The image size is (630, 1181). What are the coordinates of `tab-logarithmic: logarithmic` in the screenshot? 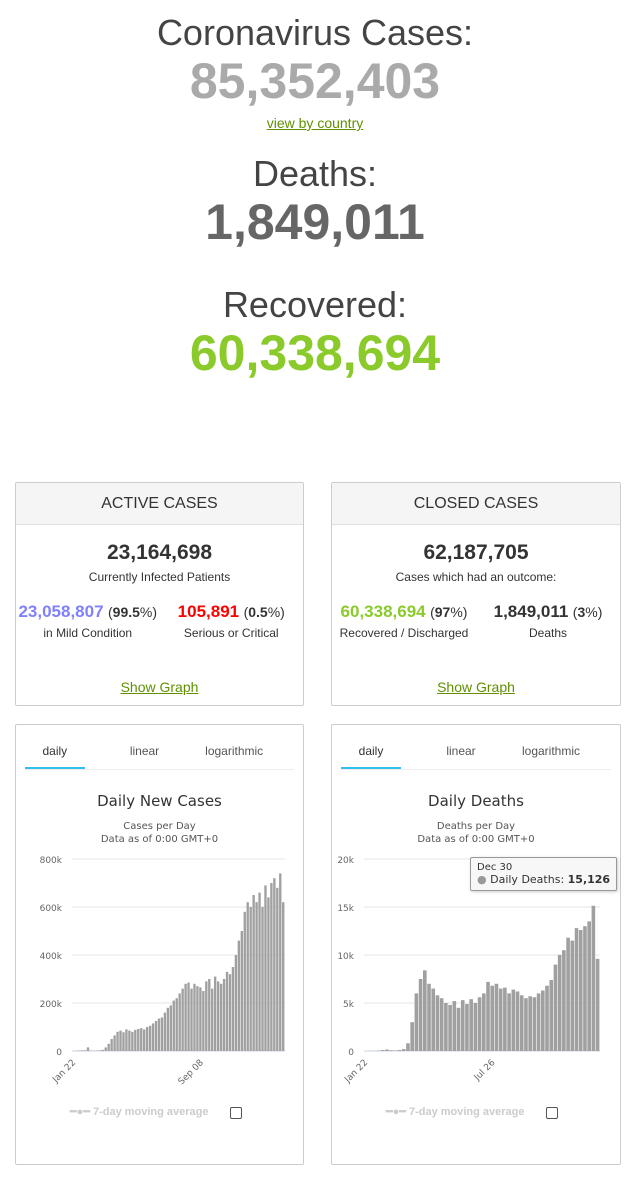 It's located at (234, 751).